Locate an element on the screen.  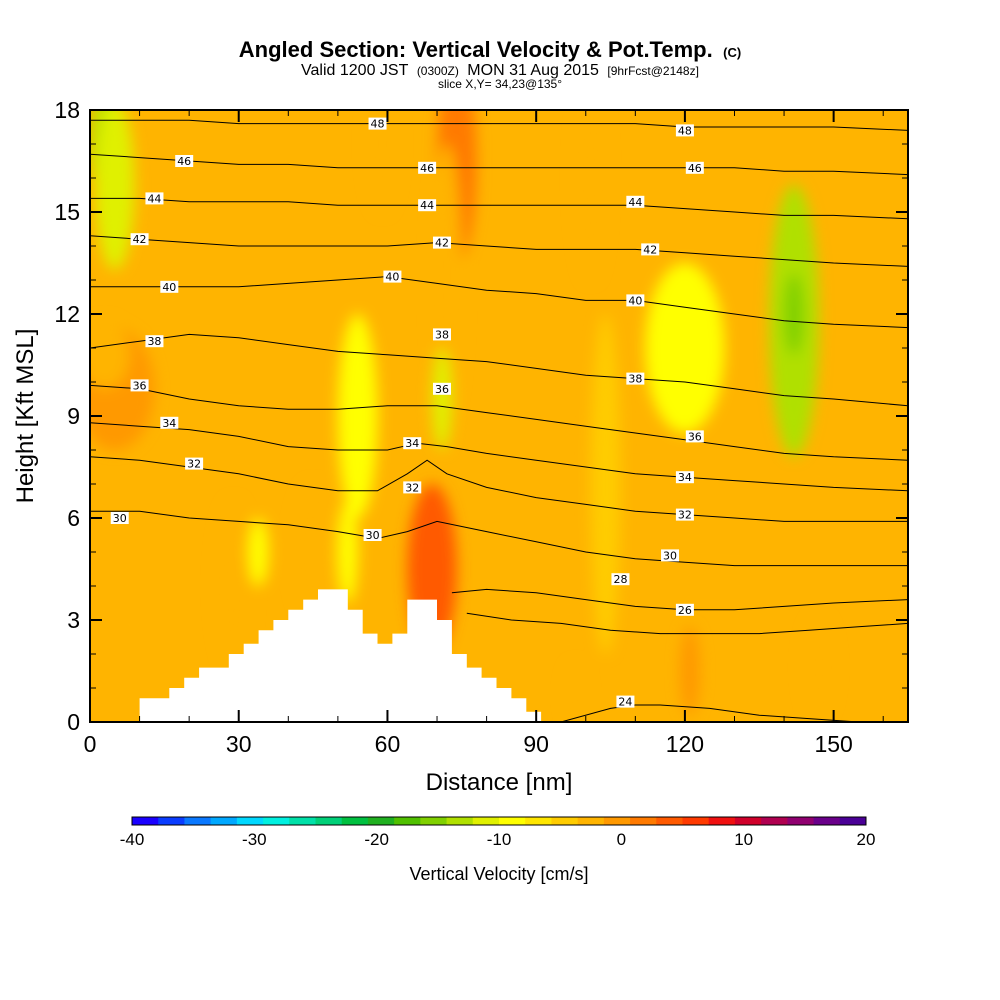
contour-label: 36 is located at coordinates (441, 389).